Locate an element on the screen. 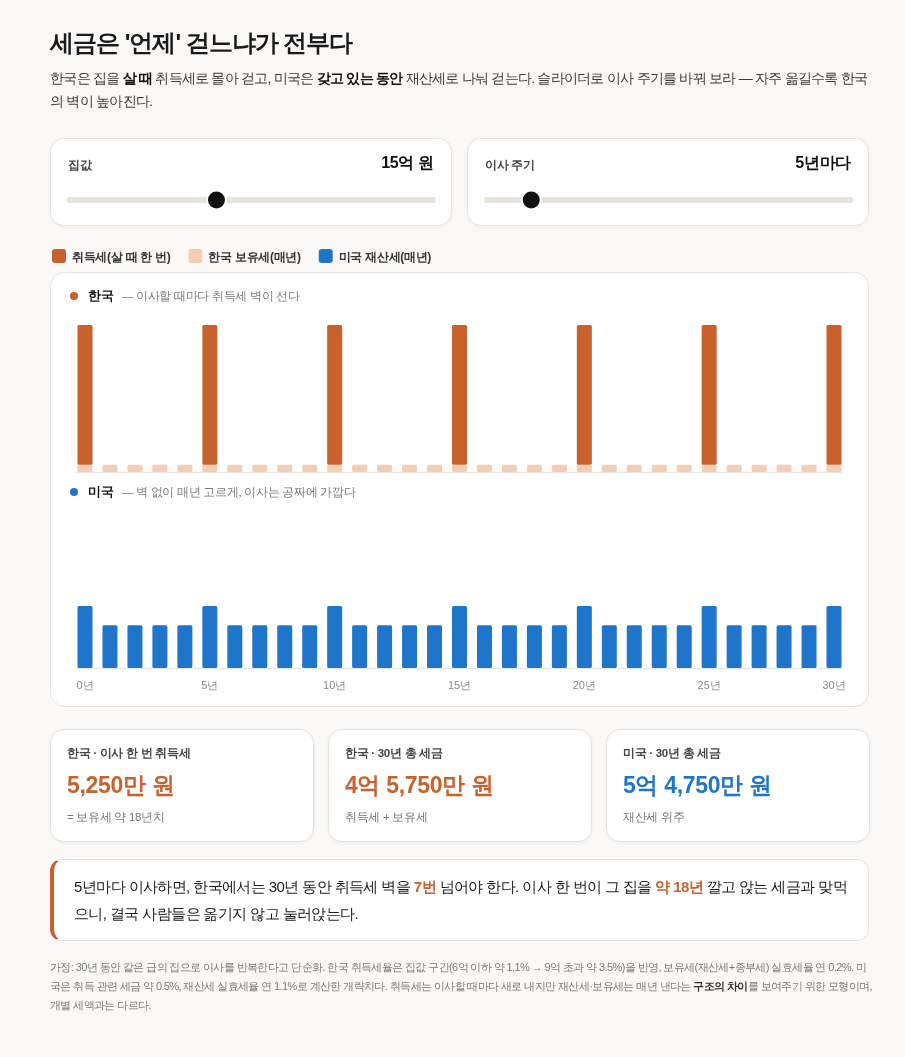 The height and width of the screenshot is (1057, 905). text: 5억 4,750만 원 is located at coordinates (697, 785).